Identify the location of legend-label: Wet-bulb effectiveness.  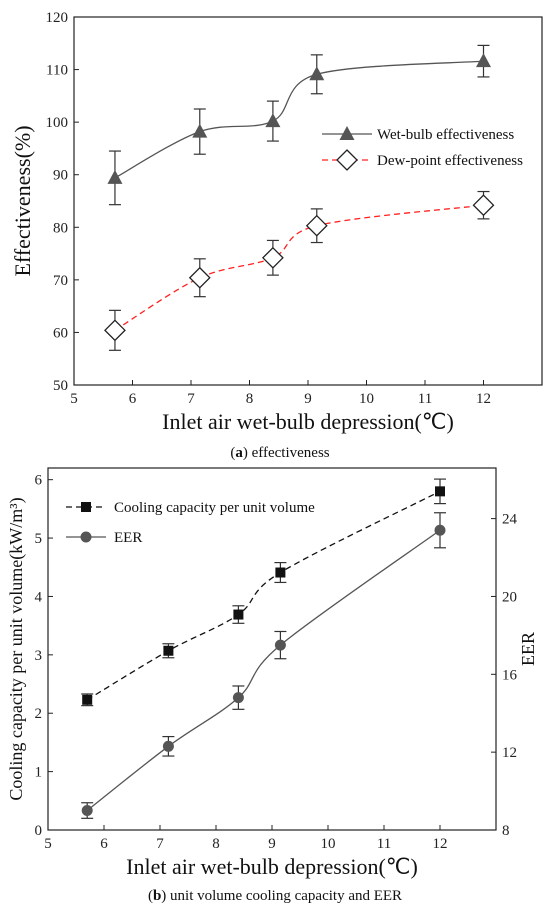
(445, 135).